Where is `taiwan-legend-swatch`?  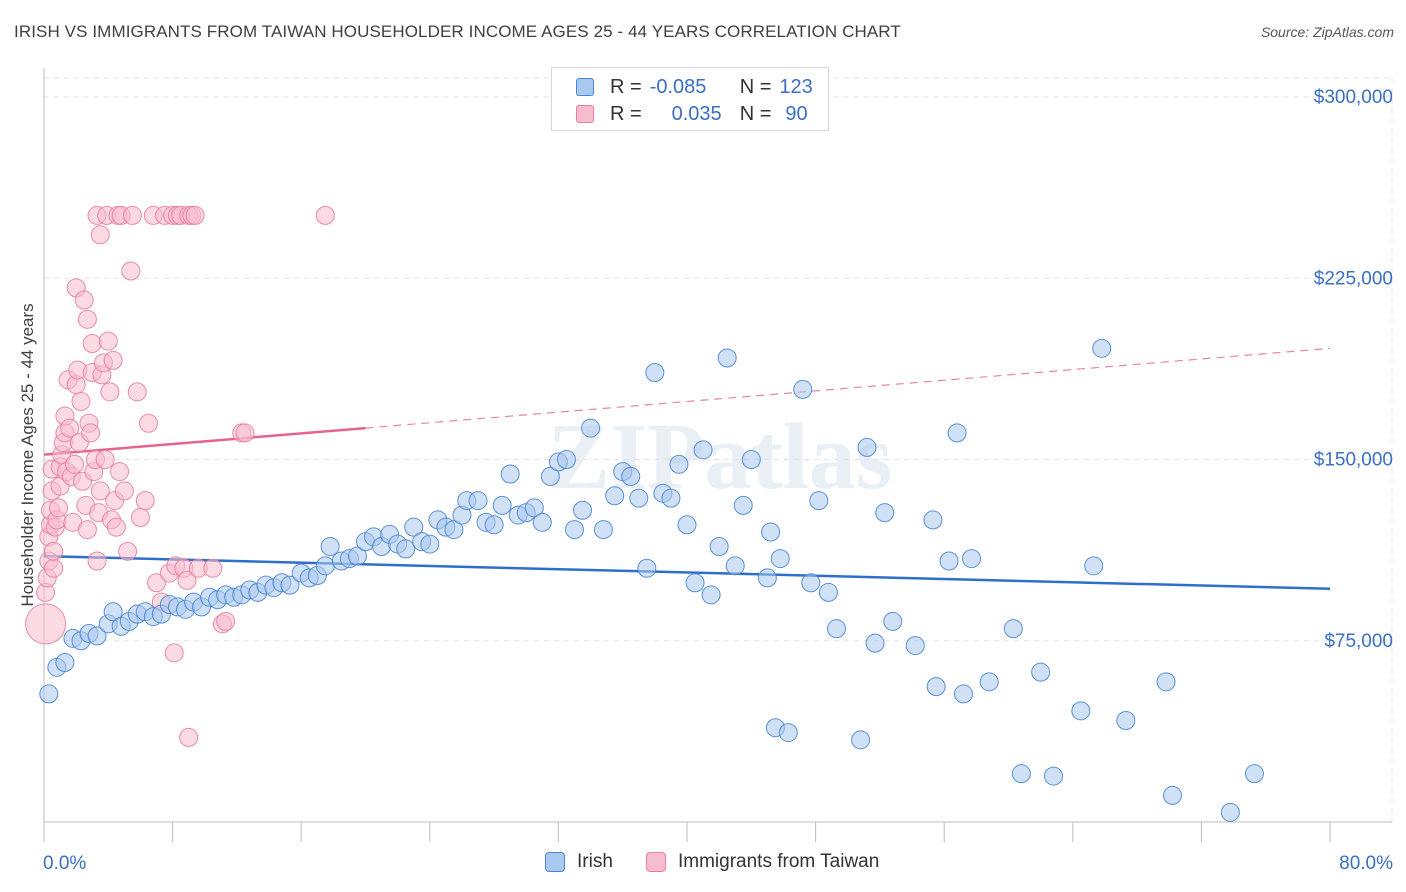 taiwan-legend-swatch is located at coordinates (656, 862).